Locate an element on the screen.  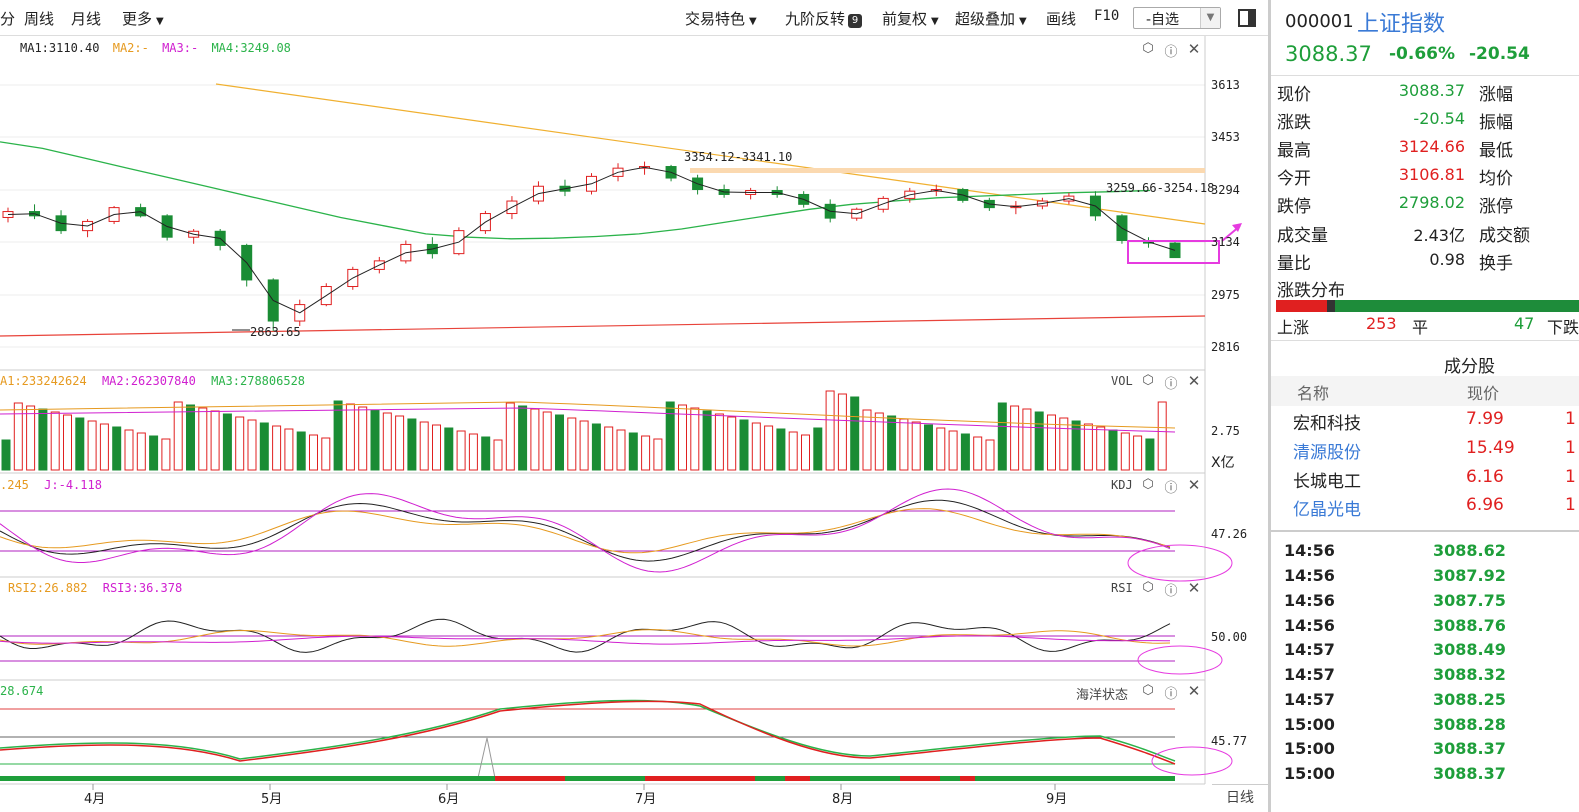
constituent-row: 亿晶光电 6.96 1 is located at coordinates (1425, 507).